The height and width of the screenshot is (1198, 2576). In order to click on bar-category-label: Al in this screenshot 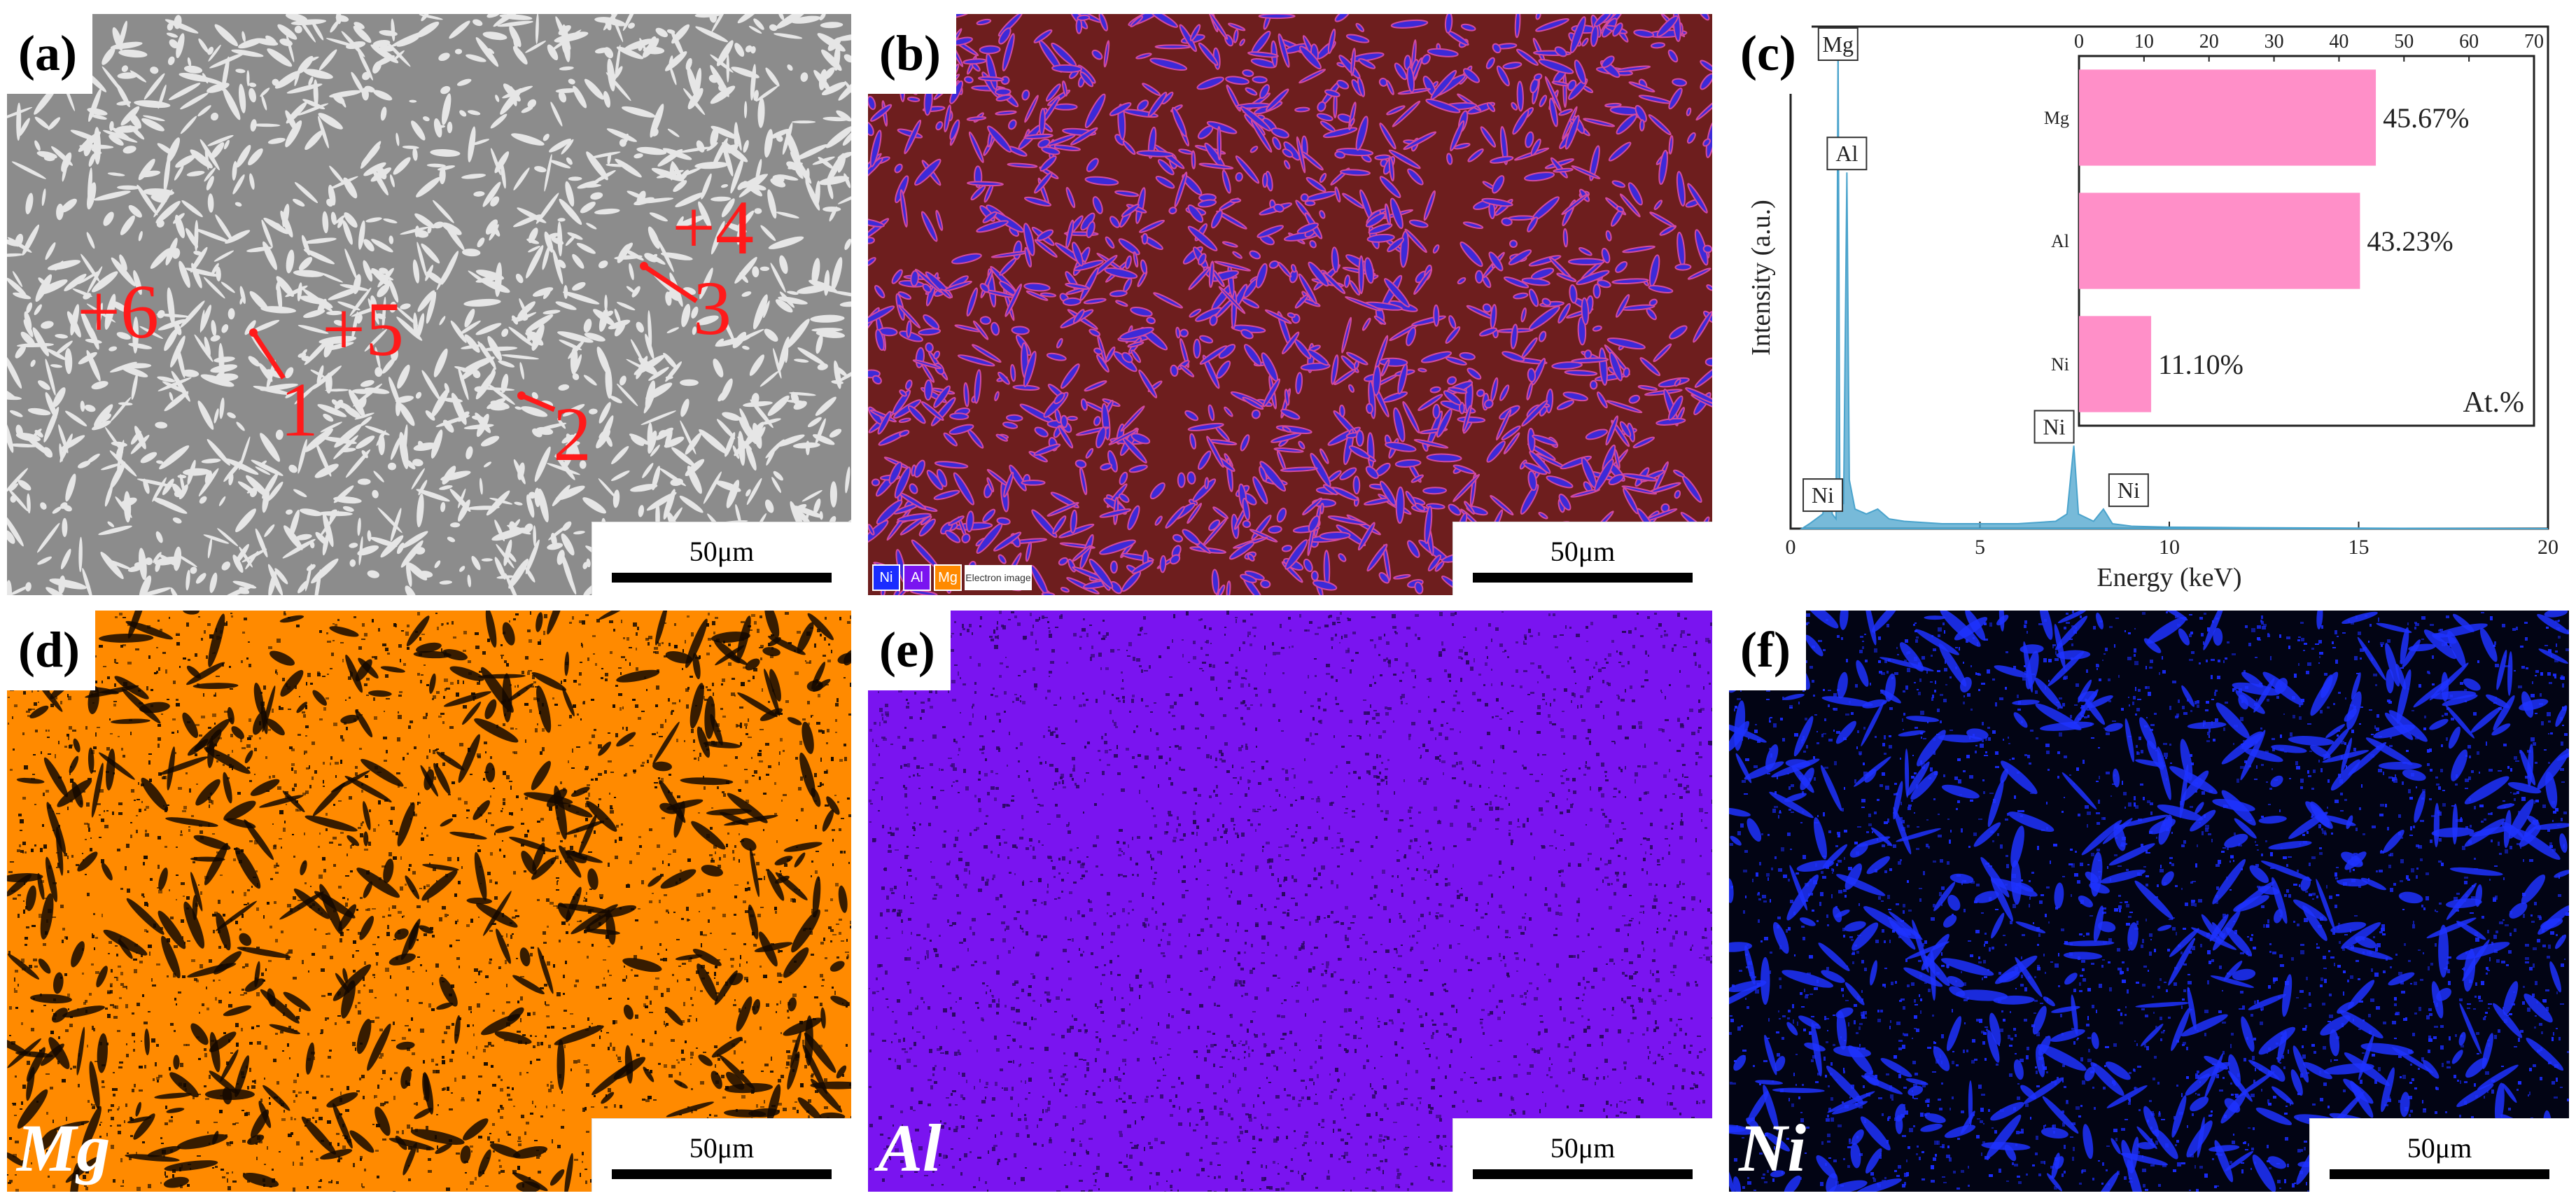, I will do `click(2060, 241)`.